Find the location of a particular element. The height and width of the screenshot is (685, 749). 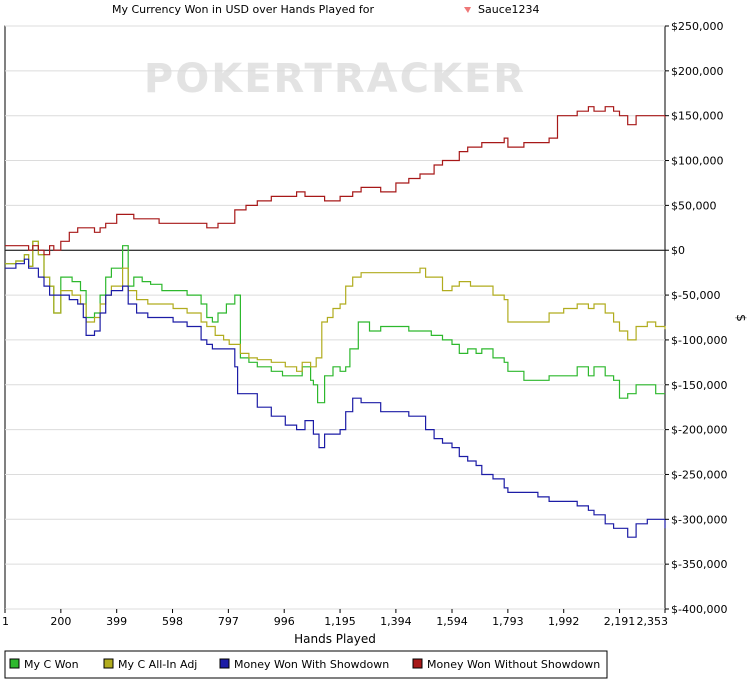

y-tick-label: $-50,000 is located at coordinates (695, 295).